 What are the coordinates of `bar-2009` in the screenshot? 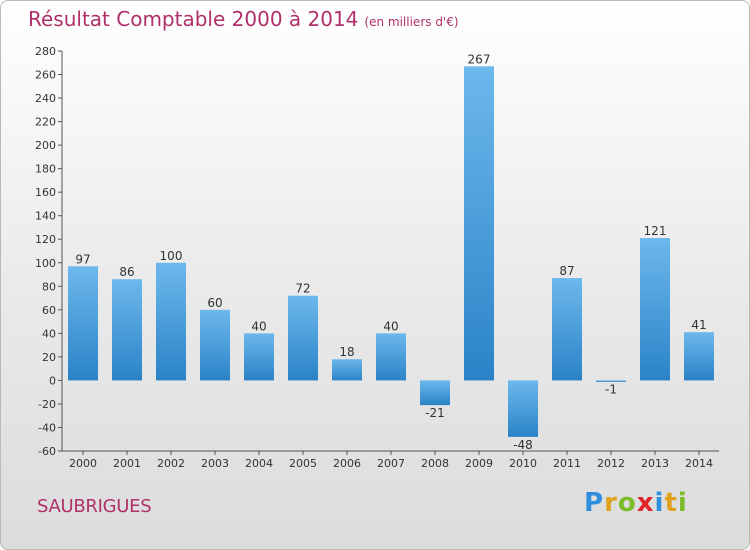 It's located at (479, 223).